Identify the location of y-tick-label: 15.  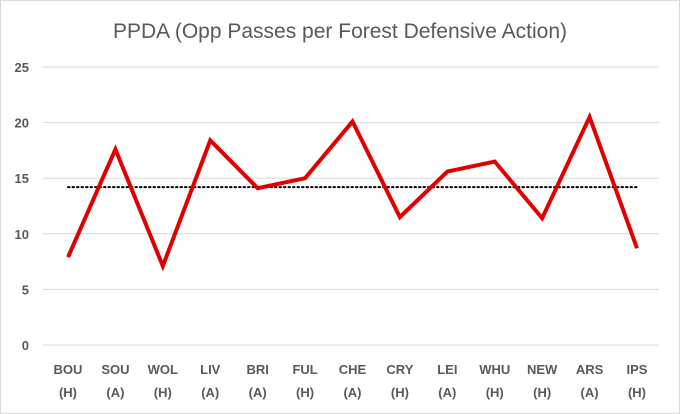
(22, 178).